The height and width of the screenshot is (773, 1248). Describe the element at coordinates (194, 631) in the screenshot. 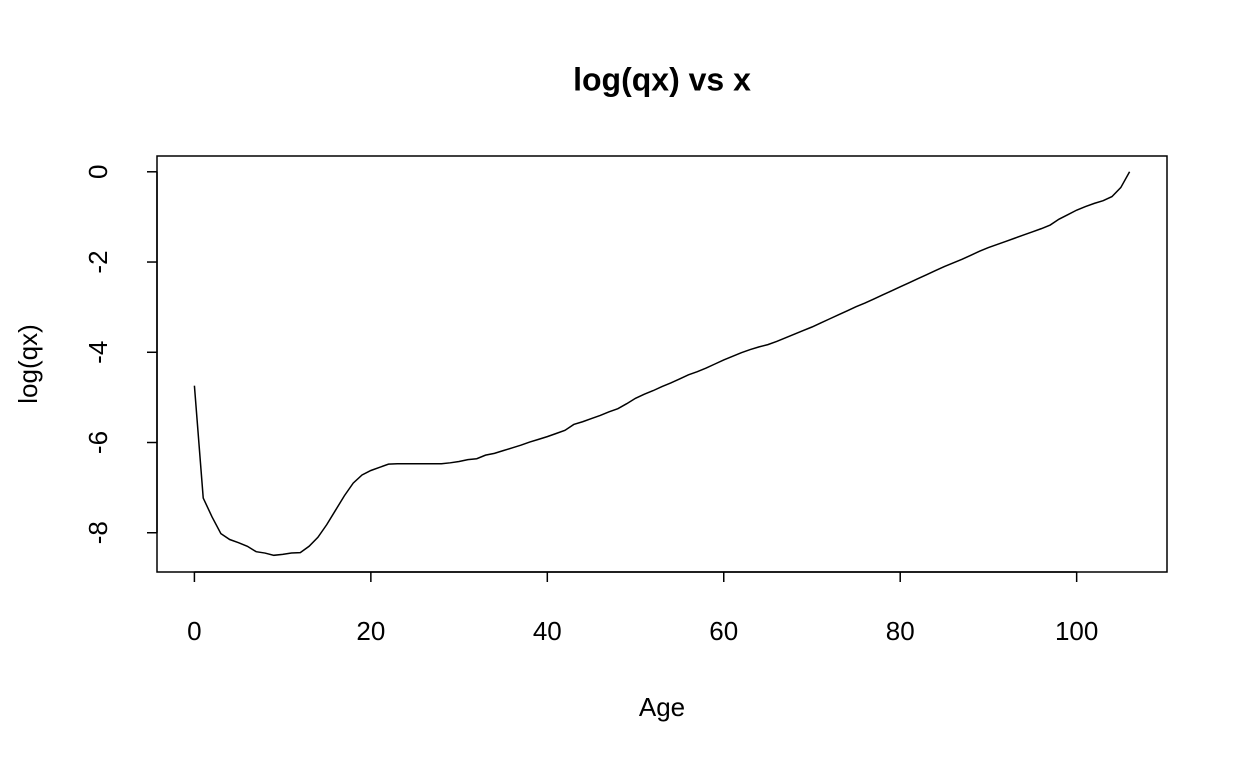

I see `x-tick-label: 0` at that location.